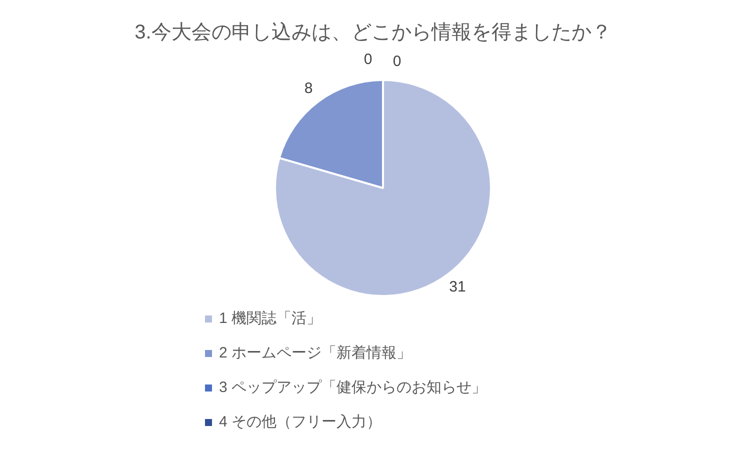 The width and height of the screenshot is (746, 450). Describe the element at coordinates (373, 33) in the screenshot. I see `chart-title: 3.今大会の申し込みは、どこから情報を得ましたか？` at that location.